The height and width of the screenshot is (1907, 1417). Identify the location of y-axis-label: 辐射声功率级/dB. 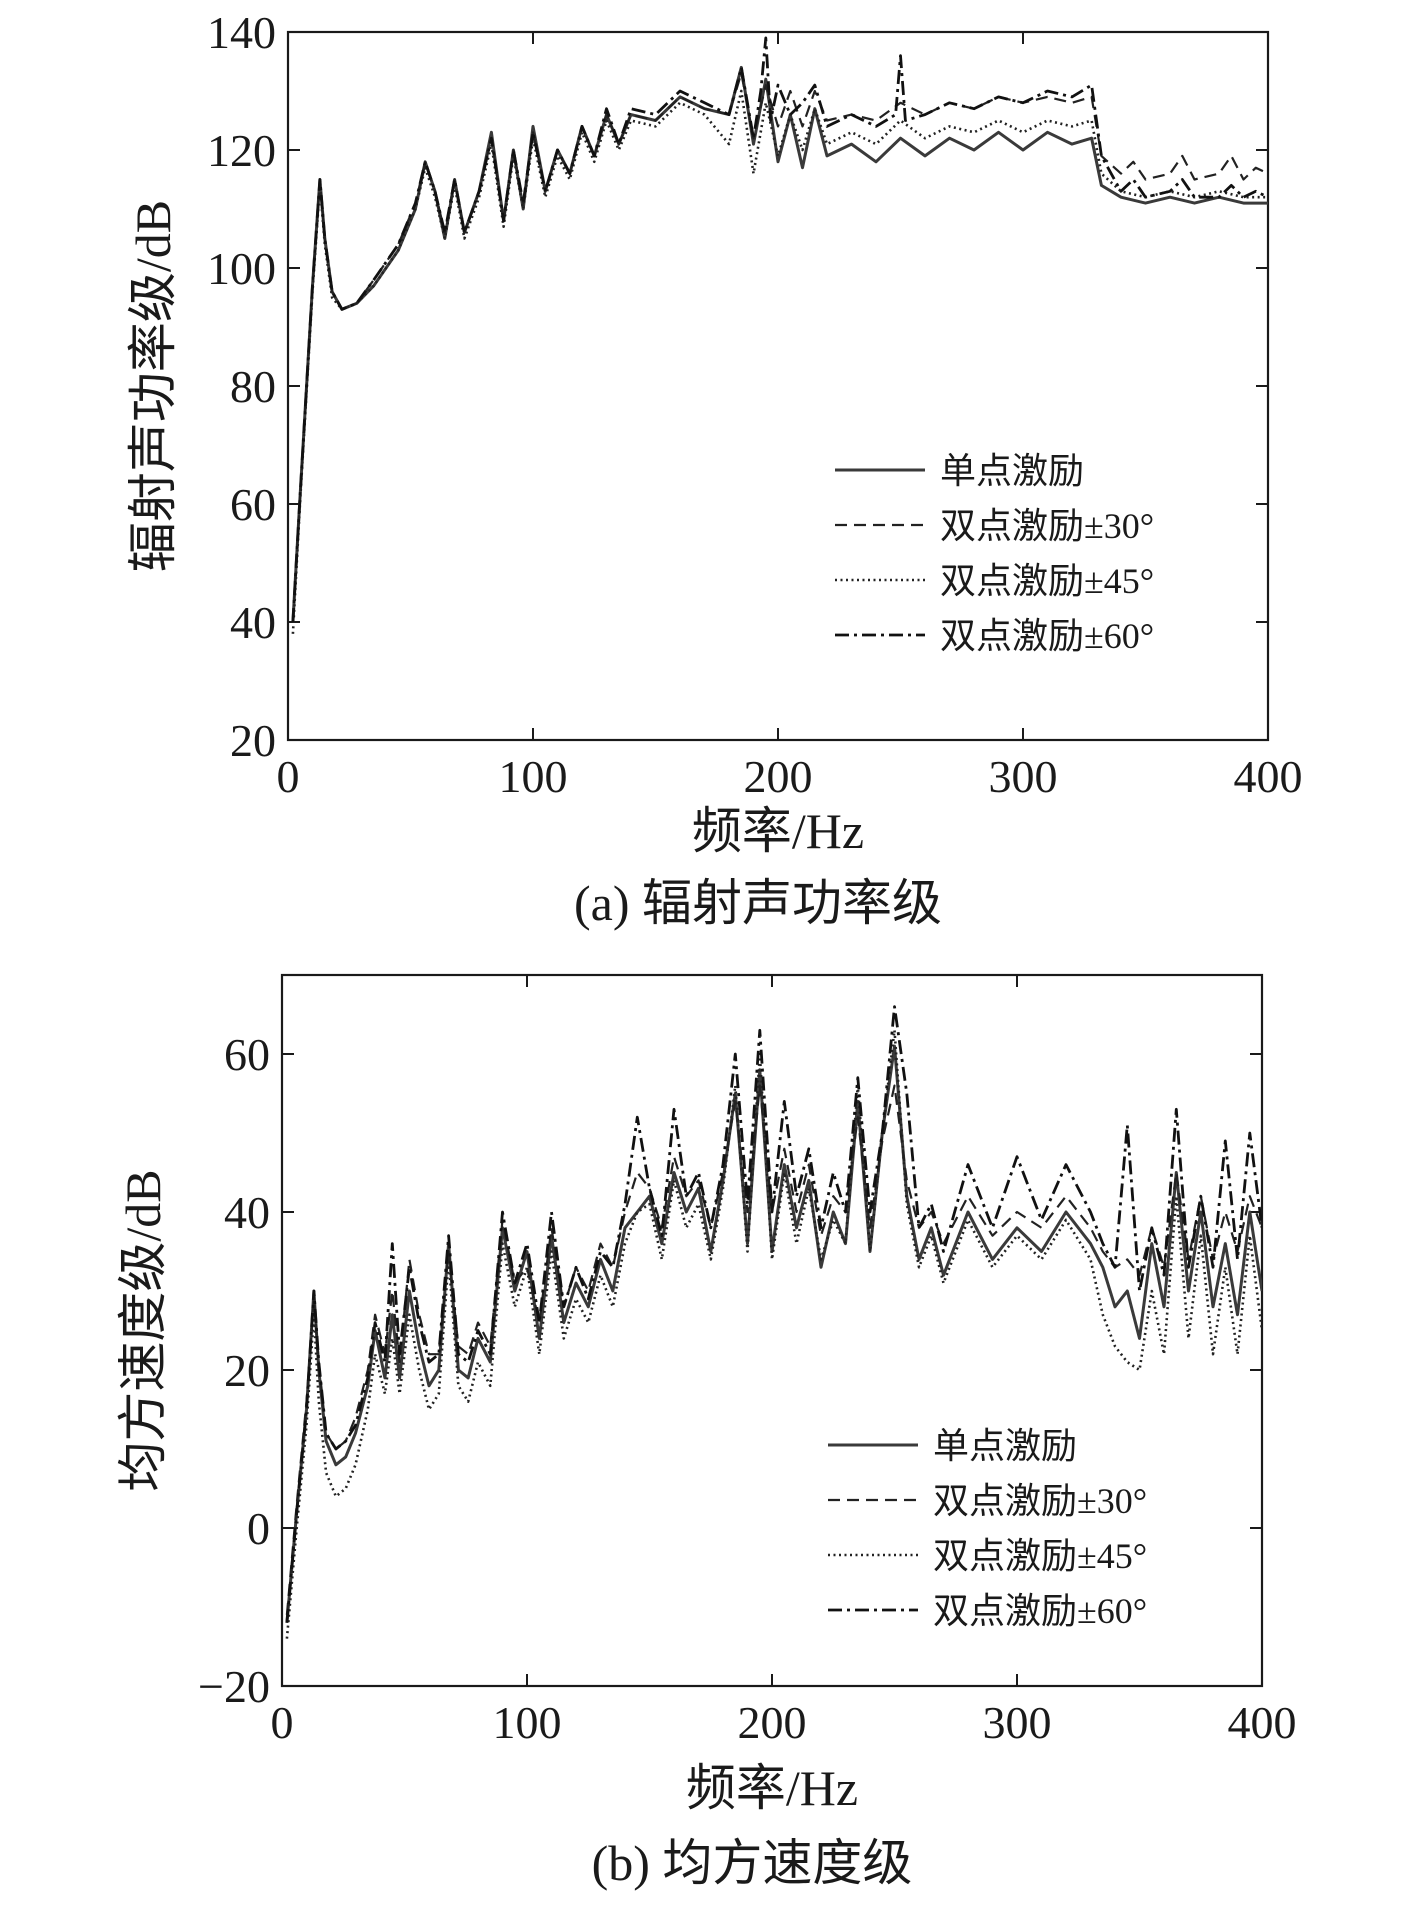
(153, 386).